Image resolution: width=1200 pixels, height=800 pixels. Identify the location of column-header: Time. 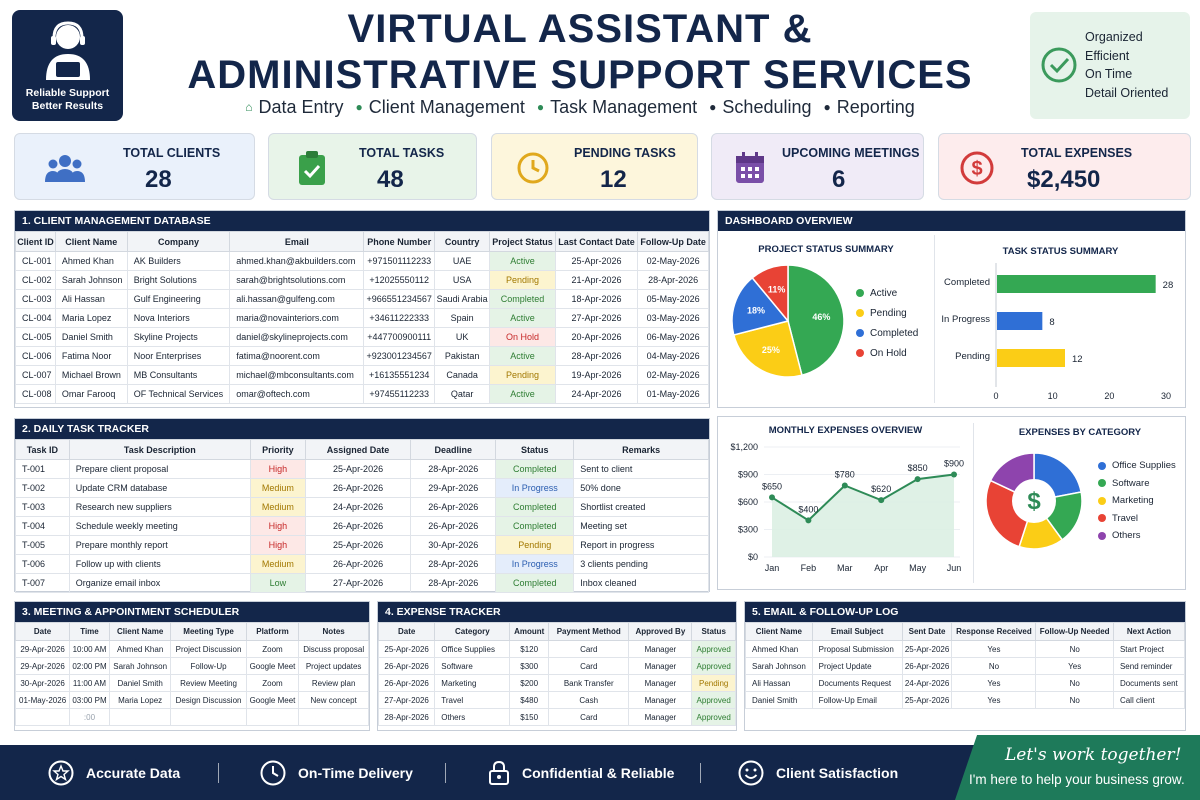
(89, 631).